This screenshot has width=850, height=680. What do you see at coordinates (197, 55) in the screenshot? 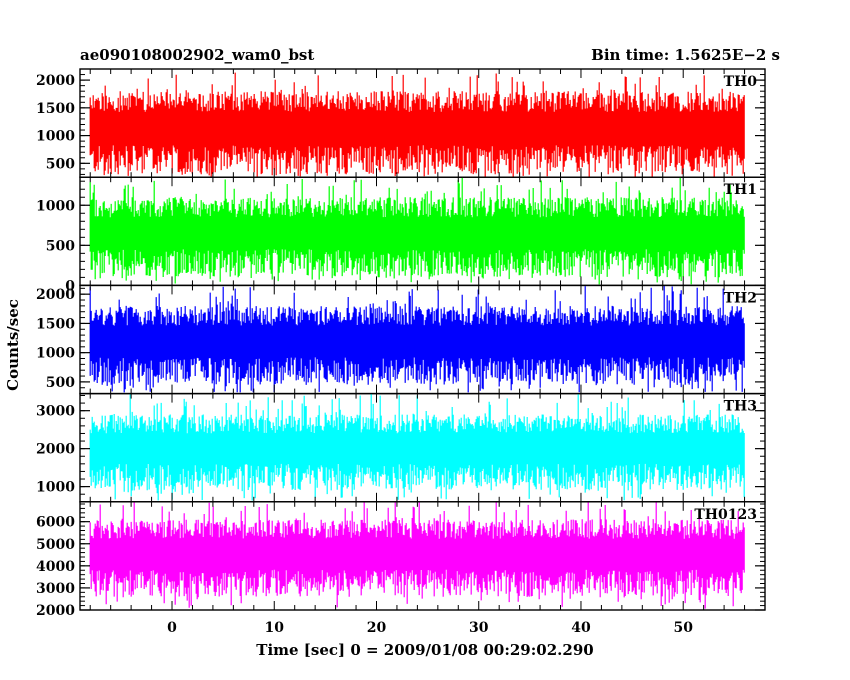
I see `chart-title: ae090108002902_wam0_bst` at bounding box center [197, 55].